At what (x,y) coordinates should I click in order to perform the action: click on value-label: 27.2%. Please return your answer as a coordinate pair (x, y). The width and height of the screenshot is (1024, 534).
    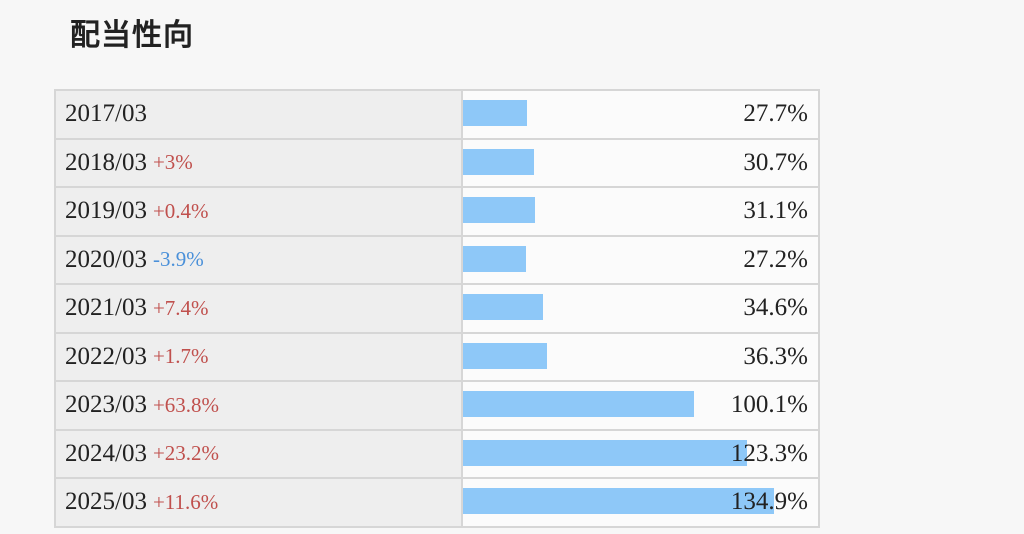
    Looking at the image, I should click on (775, 259).